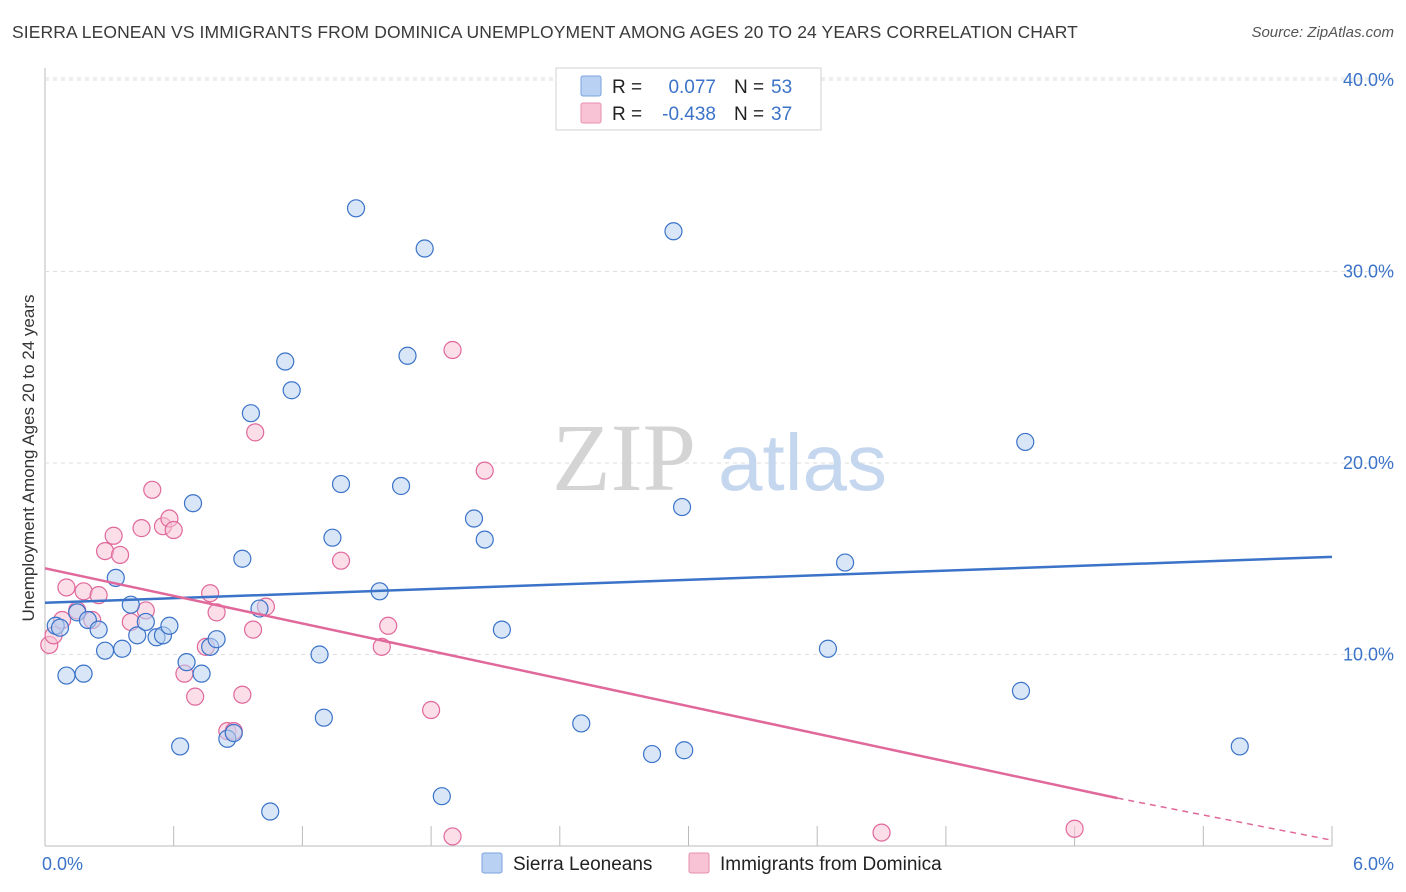 This screenshot has width=1406, height=892. What do you see at coordinates (1225, 819) in the screenshot?
I see `dominica-trend-extension` at bounding box center [1225, 819].